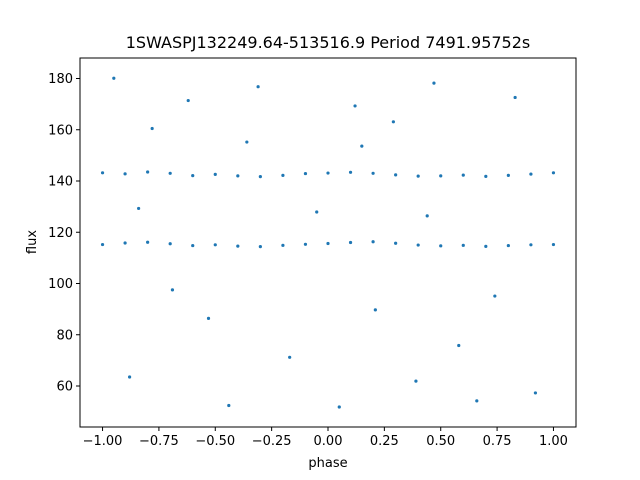 This screenshot has width=640, height=480. What do you see at coordinates (272, 441) in the screenshot?
I see `x-tick-label: −0.25` at bounding box center [272, 441].